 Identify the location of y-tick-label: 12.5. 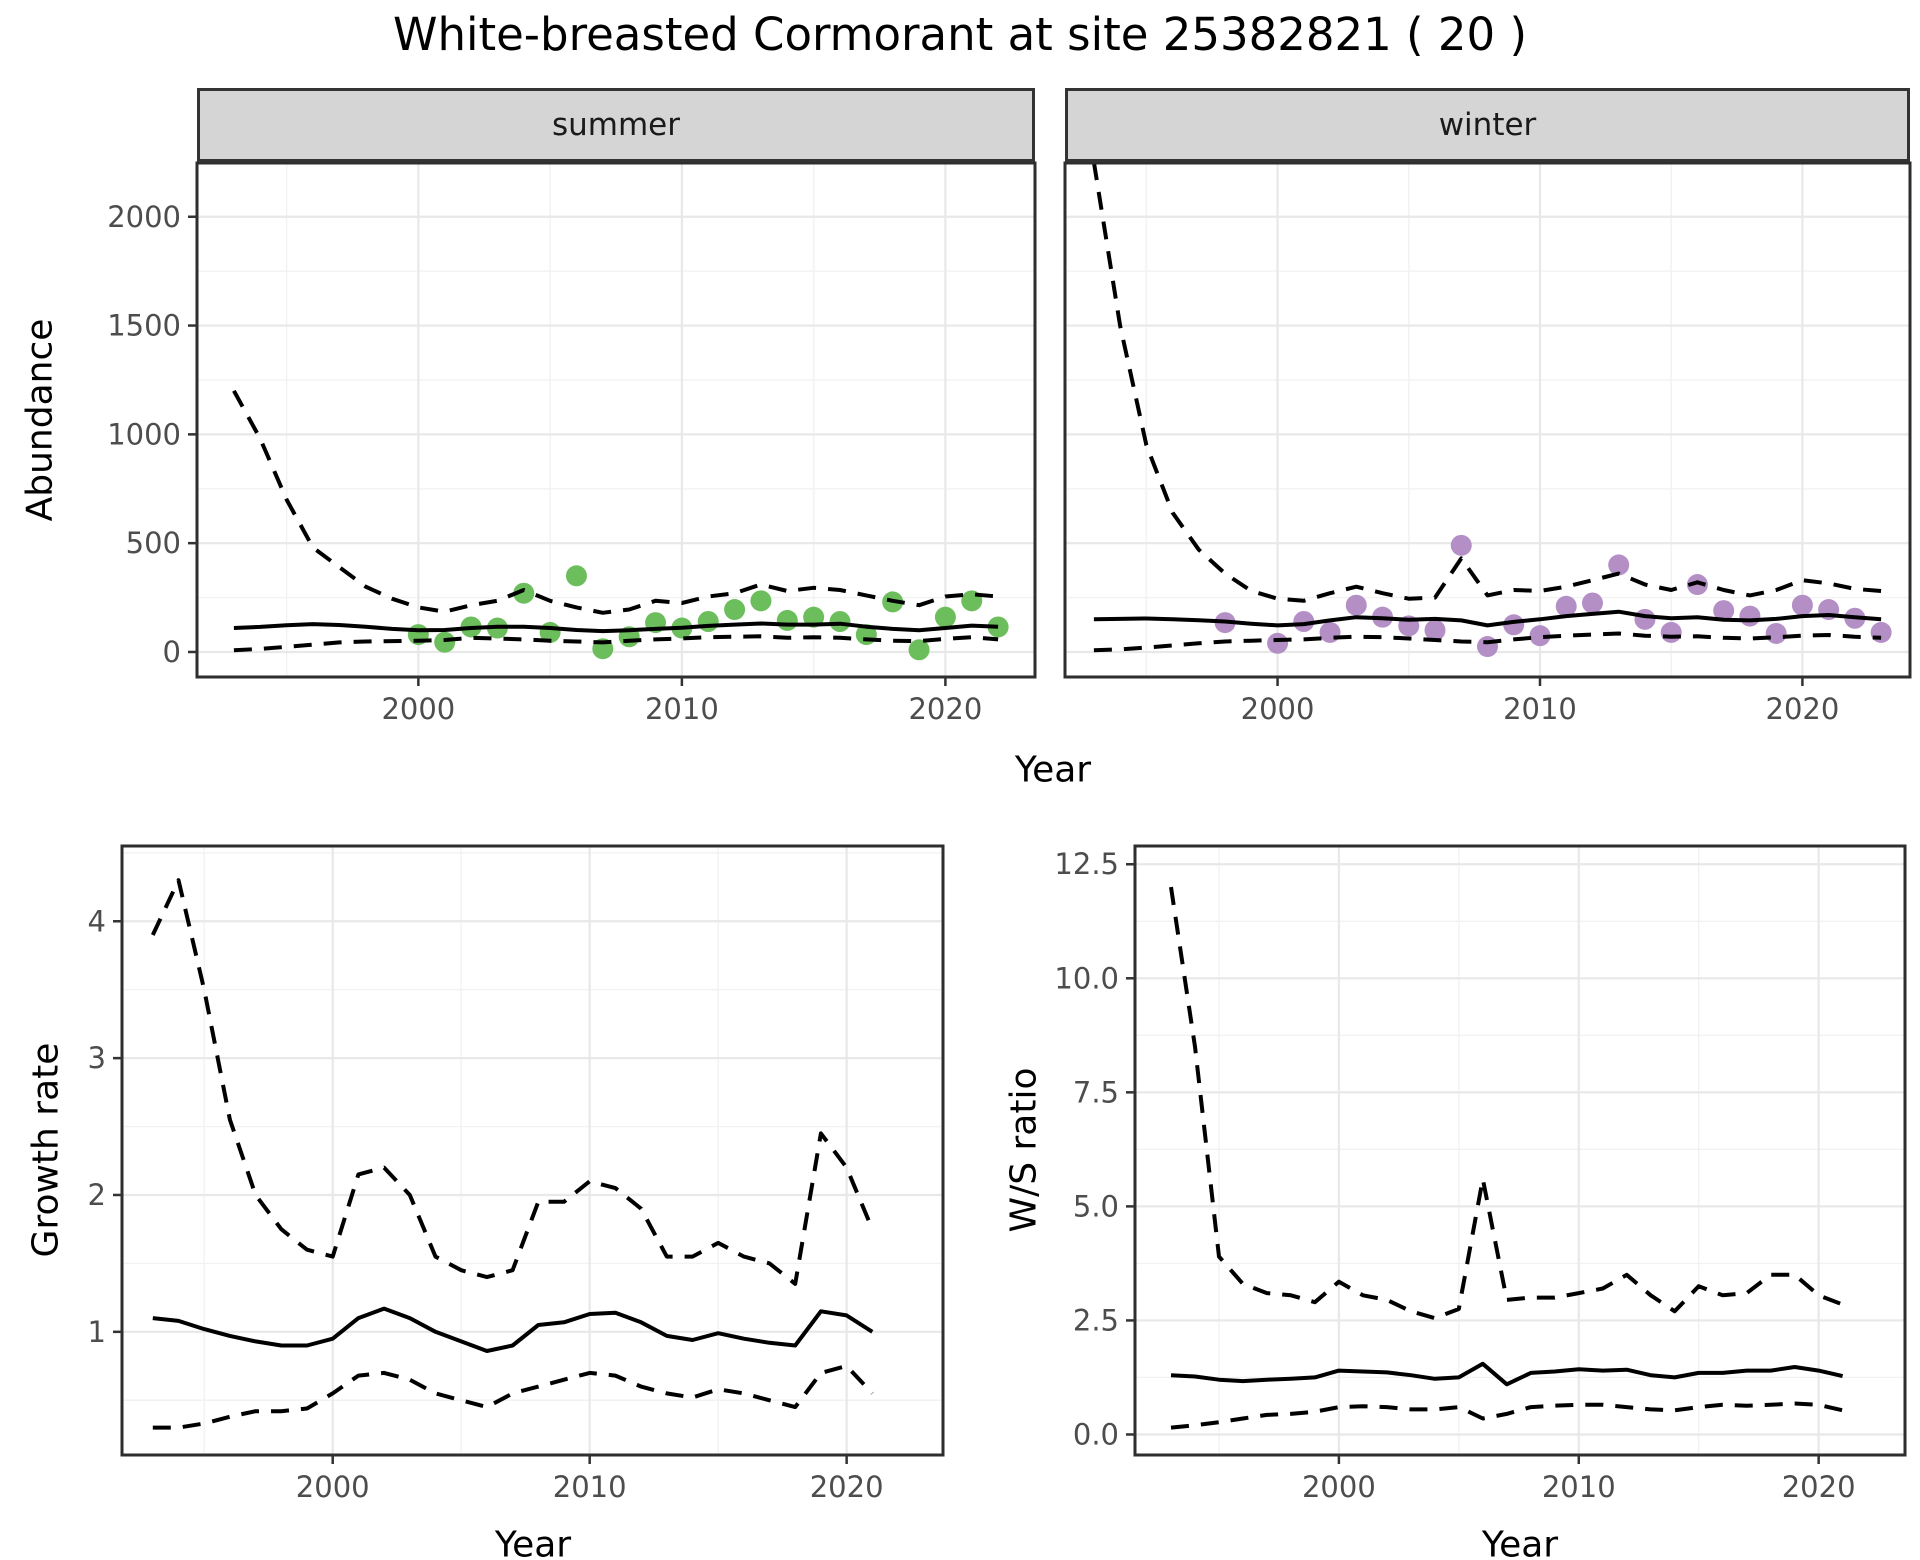
(1086, 864).